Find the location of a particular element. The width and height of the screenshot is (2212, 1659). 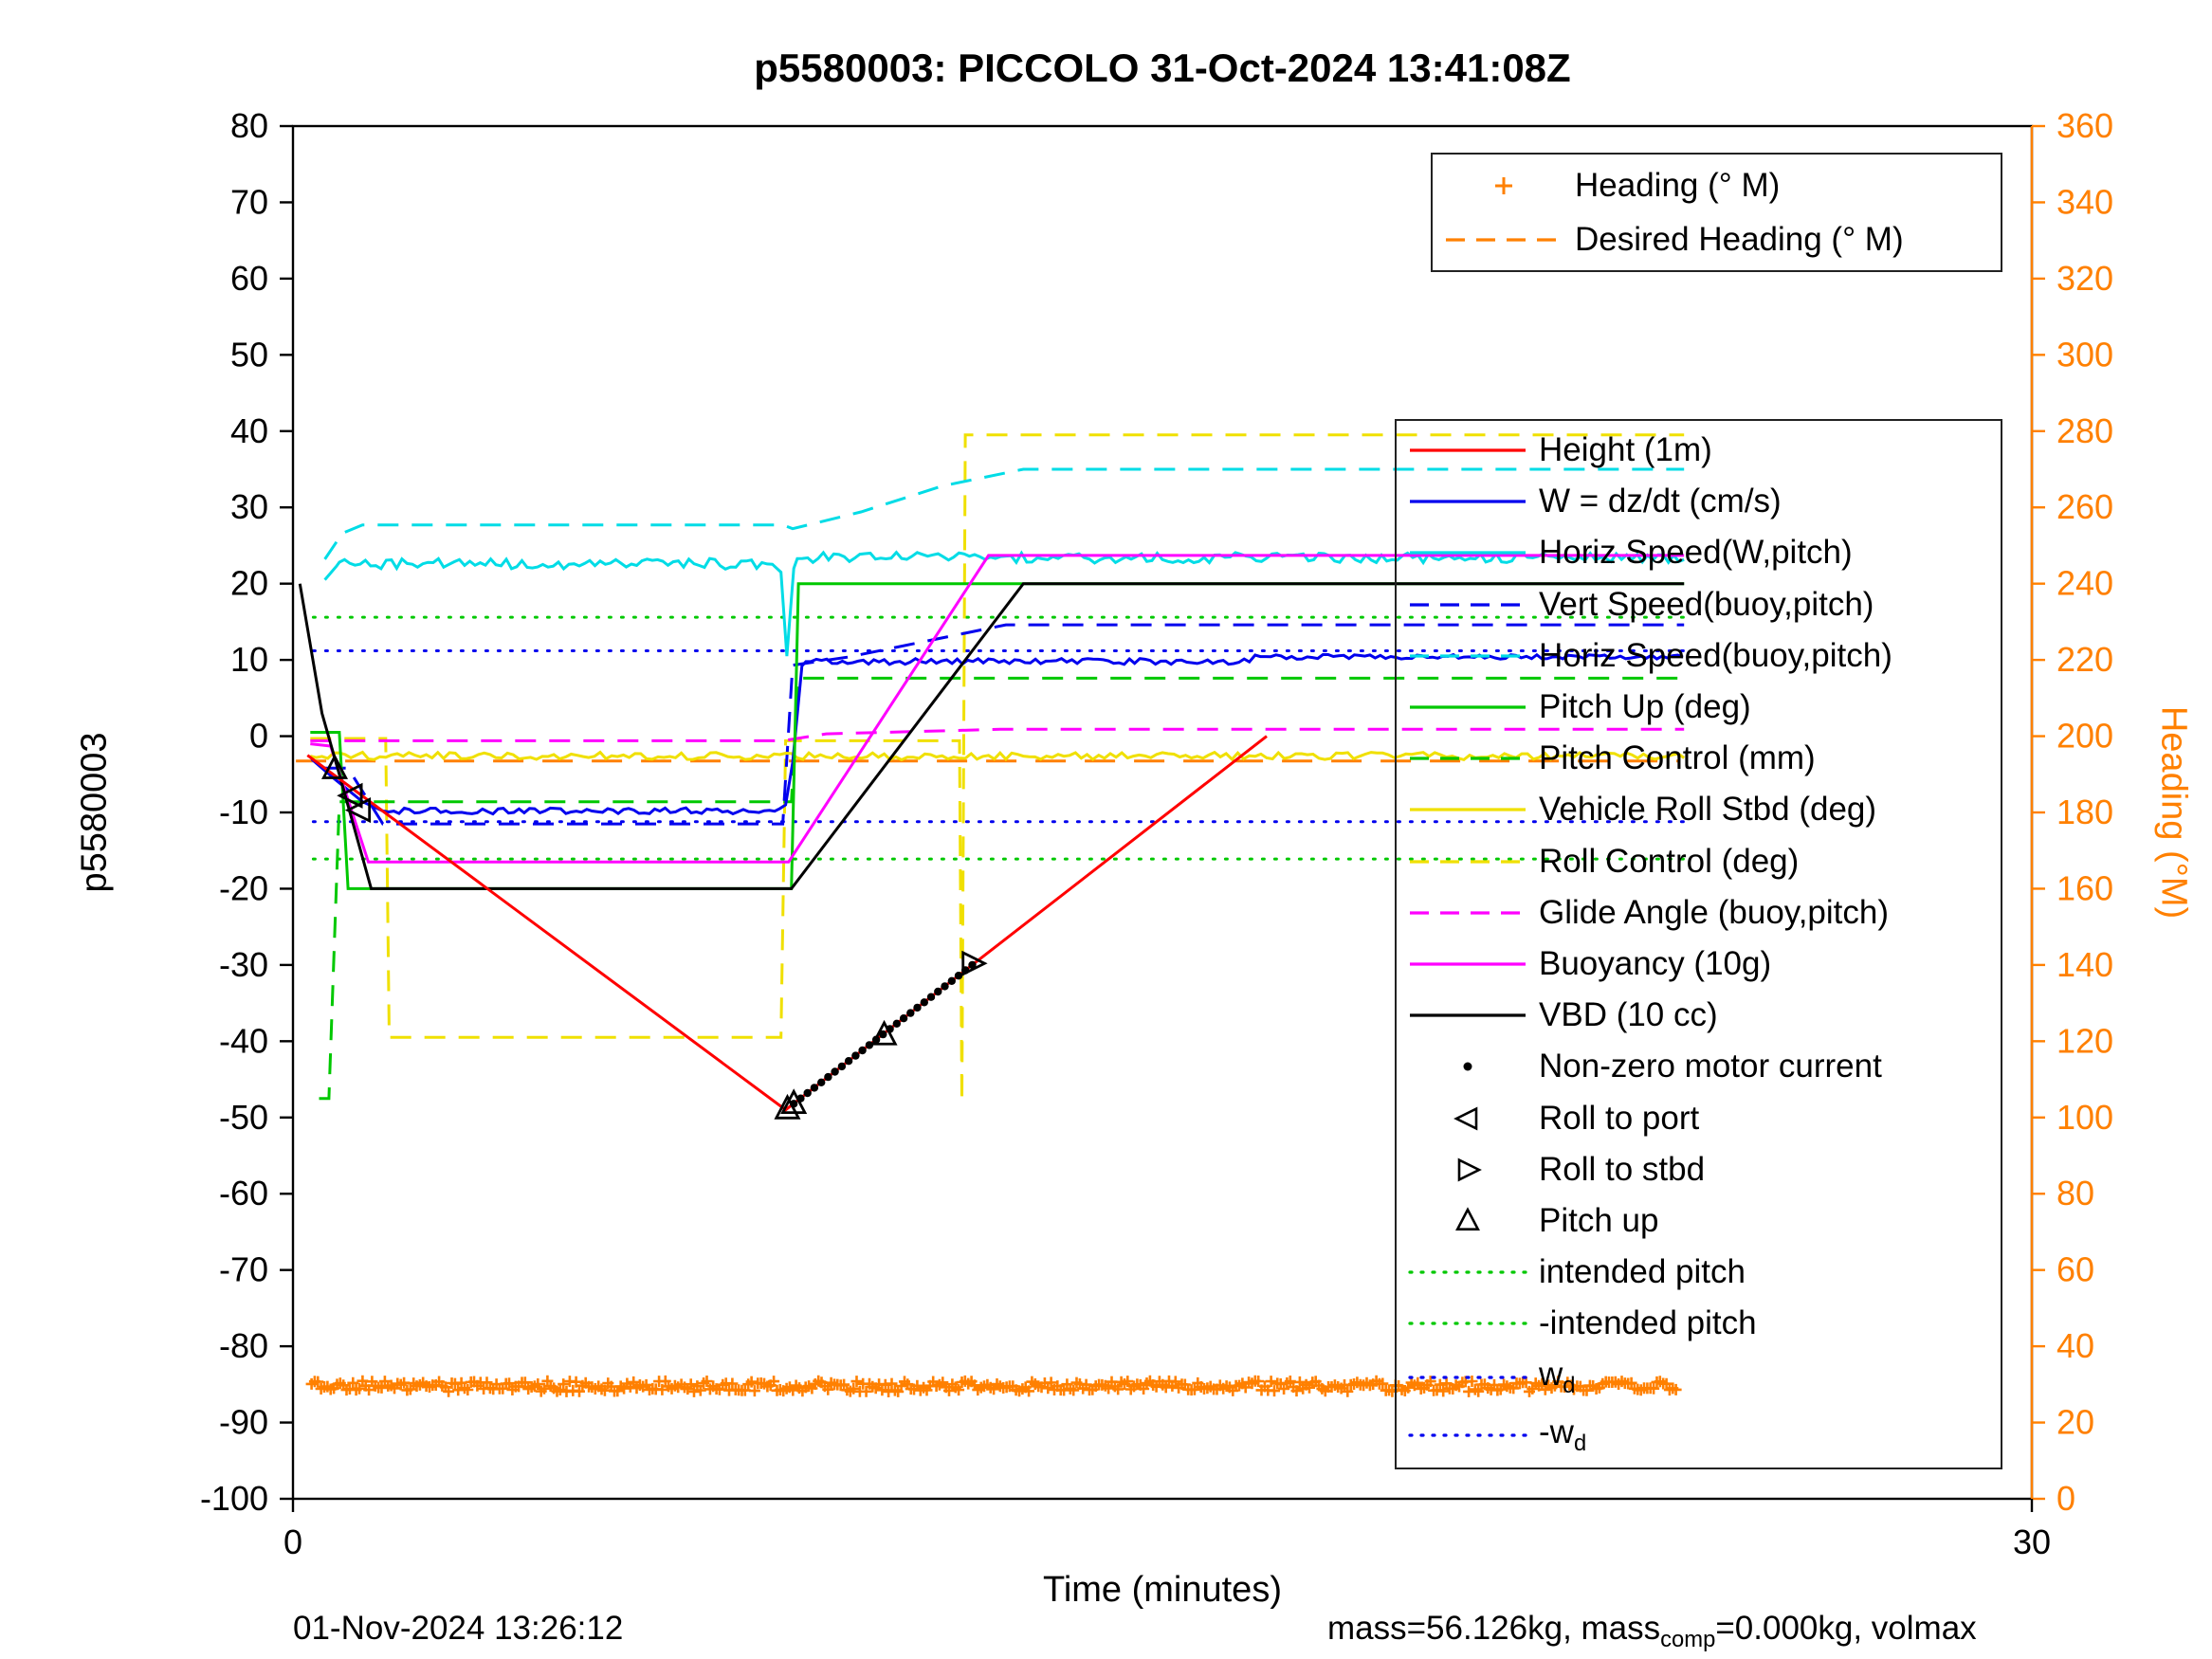

series-vehicle-roll-stbd-deg is located at coordinates (997, 756).